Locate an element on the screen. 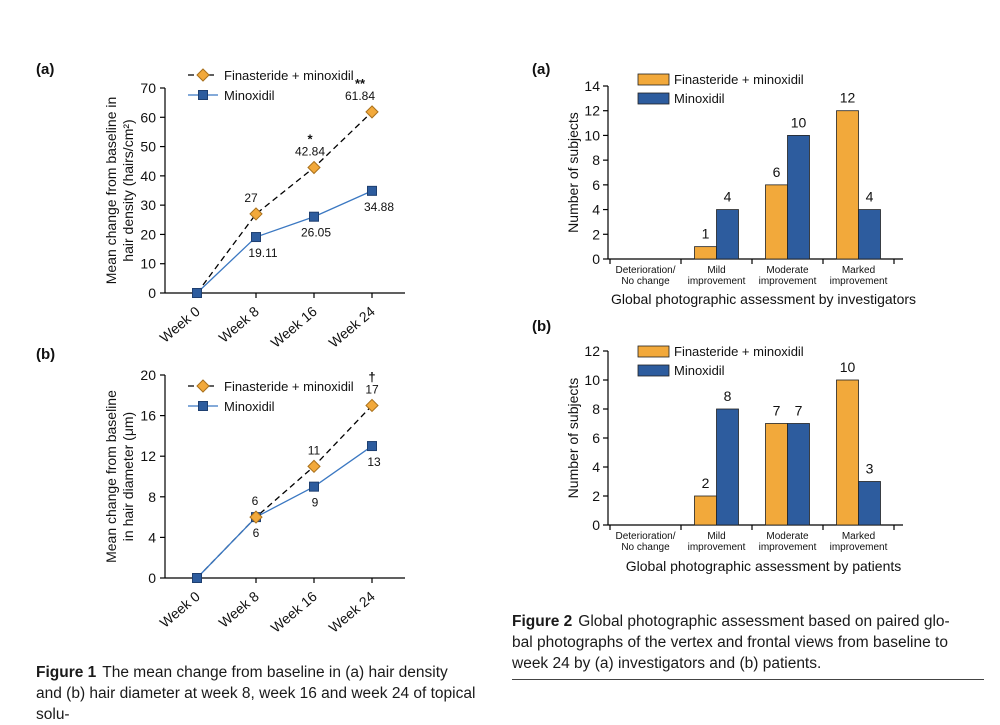 This screenshot has height=725, width=1000. fig2a-y-tick-label: 2 is located at coordinates (596, 234).